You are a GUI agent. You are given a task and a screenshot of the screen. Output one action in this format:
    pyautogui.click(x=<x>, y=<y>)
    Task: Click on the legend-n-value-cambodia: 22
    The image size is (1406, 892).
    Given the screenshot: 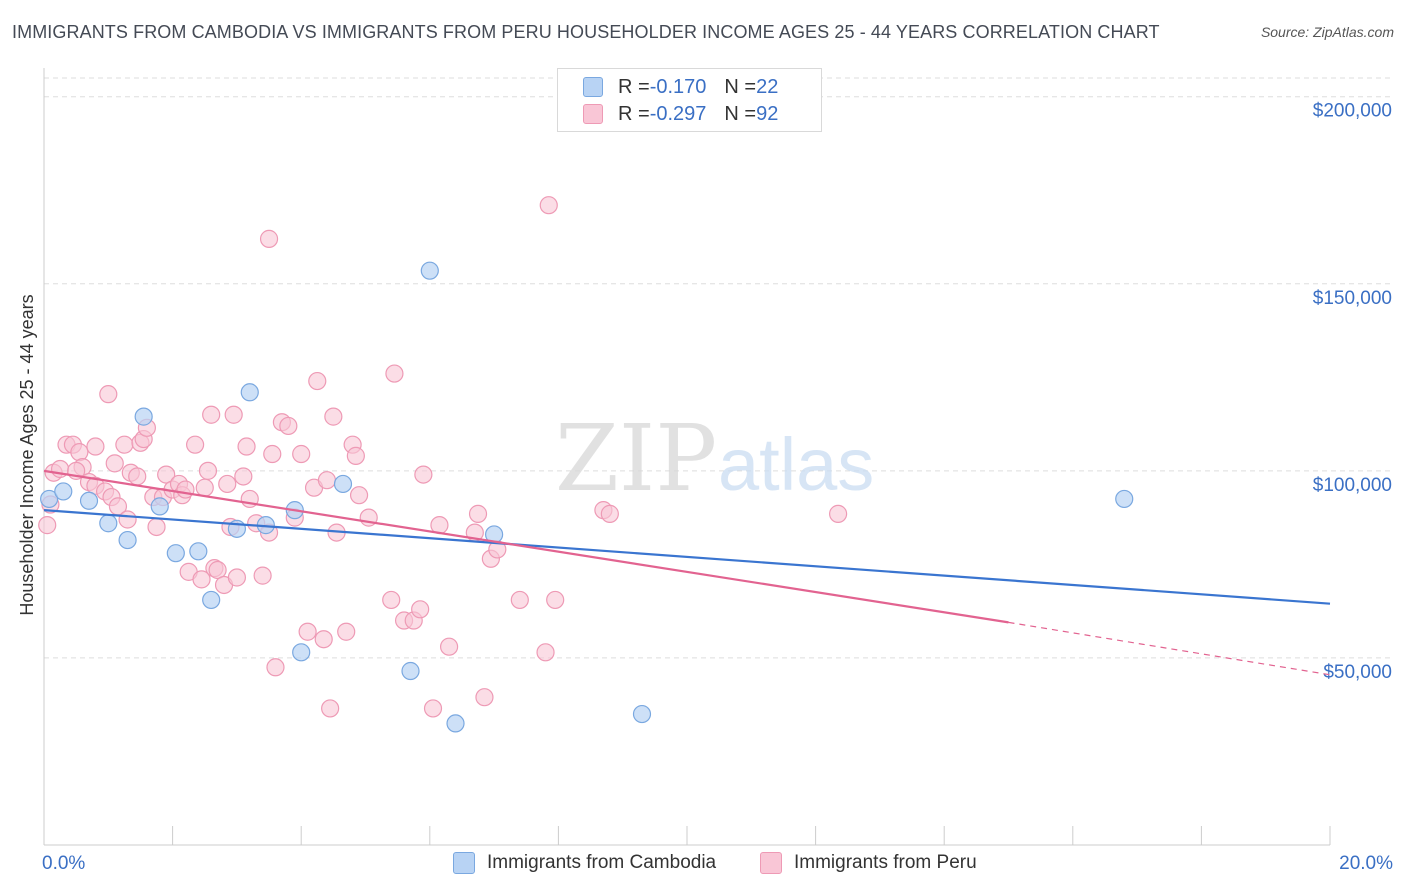 What is the action you would take?
    pyautogui.click(x=767, y=86)
    